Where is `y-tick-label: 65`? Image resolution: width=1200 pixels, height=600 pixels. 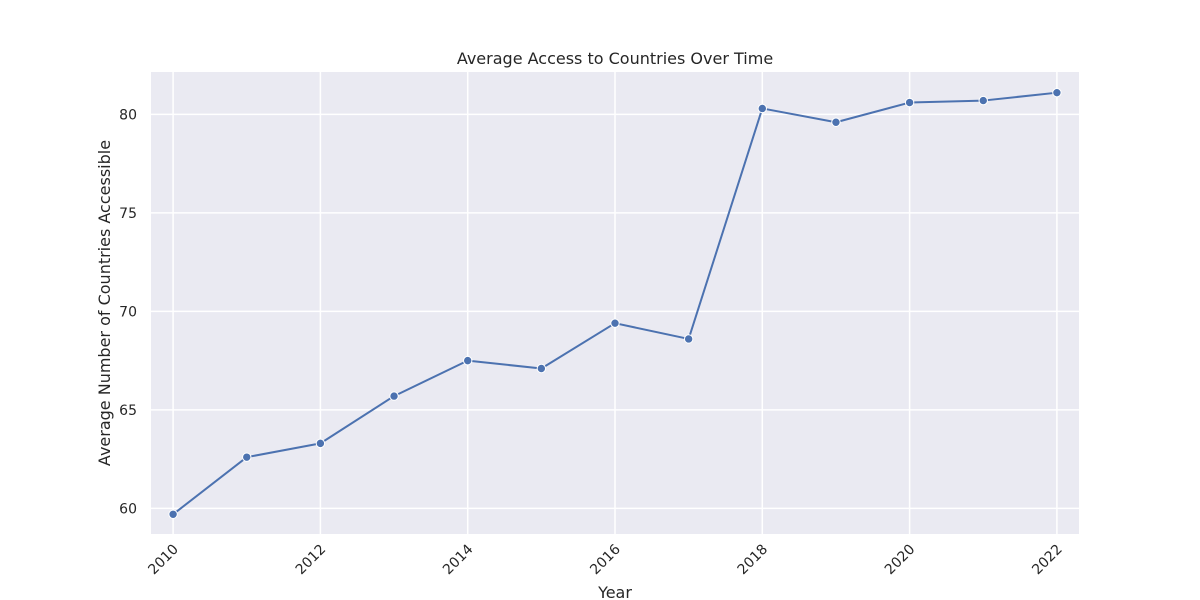 y-tick-label: 65 is located at coordinates (128, 411).